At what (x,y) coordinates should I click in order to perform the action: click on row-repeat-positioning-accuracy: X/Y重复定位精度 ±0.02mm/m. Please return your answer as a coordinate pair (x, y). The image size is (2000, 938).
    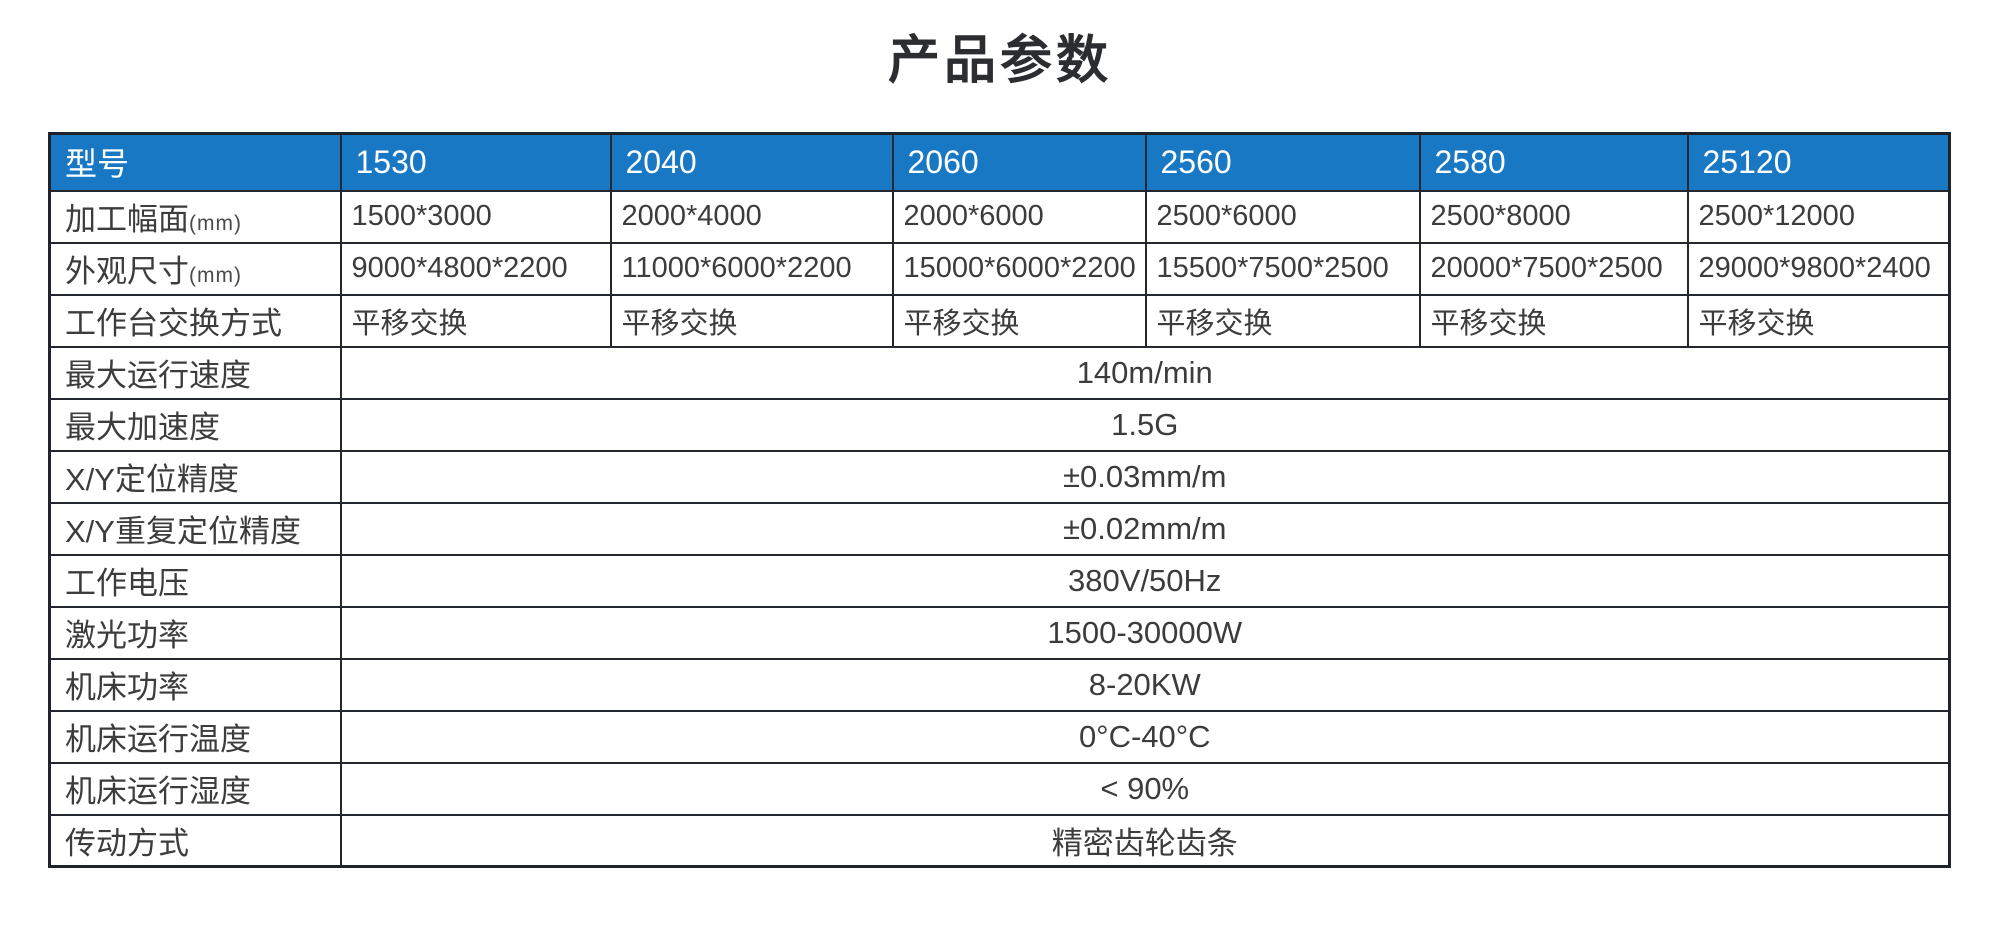
    Looking at the image, I should click on (999, 528).